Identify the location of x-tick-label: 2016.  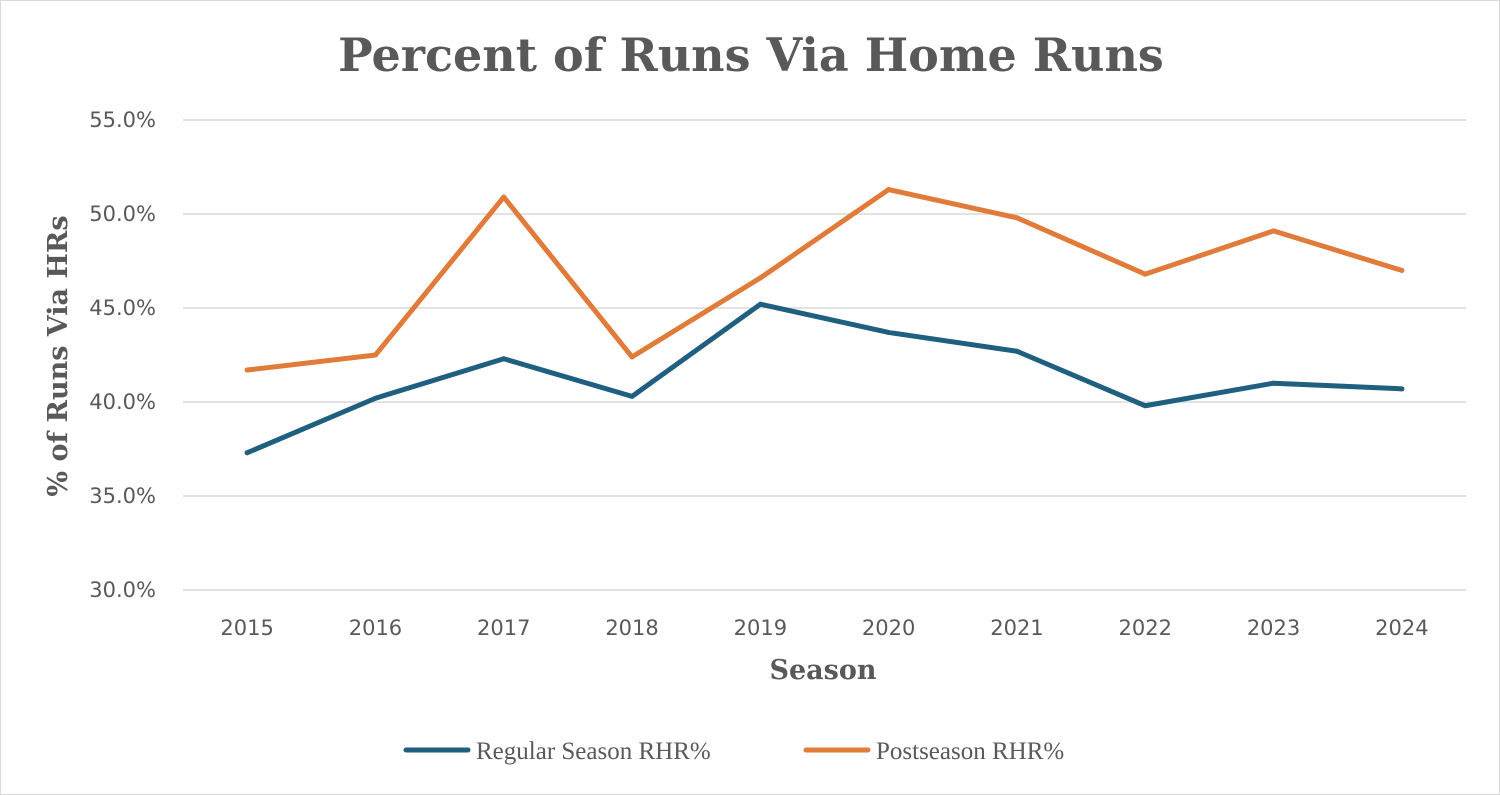
(375, 628).